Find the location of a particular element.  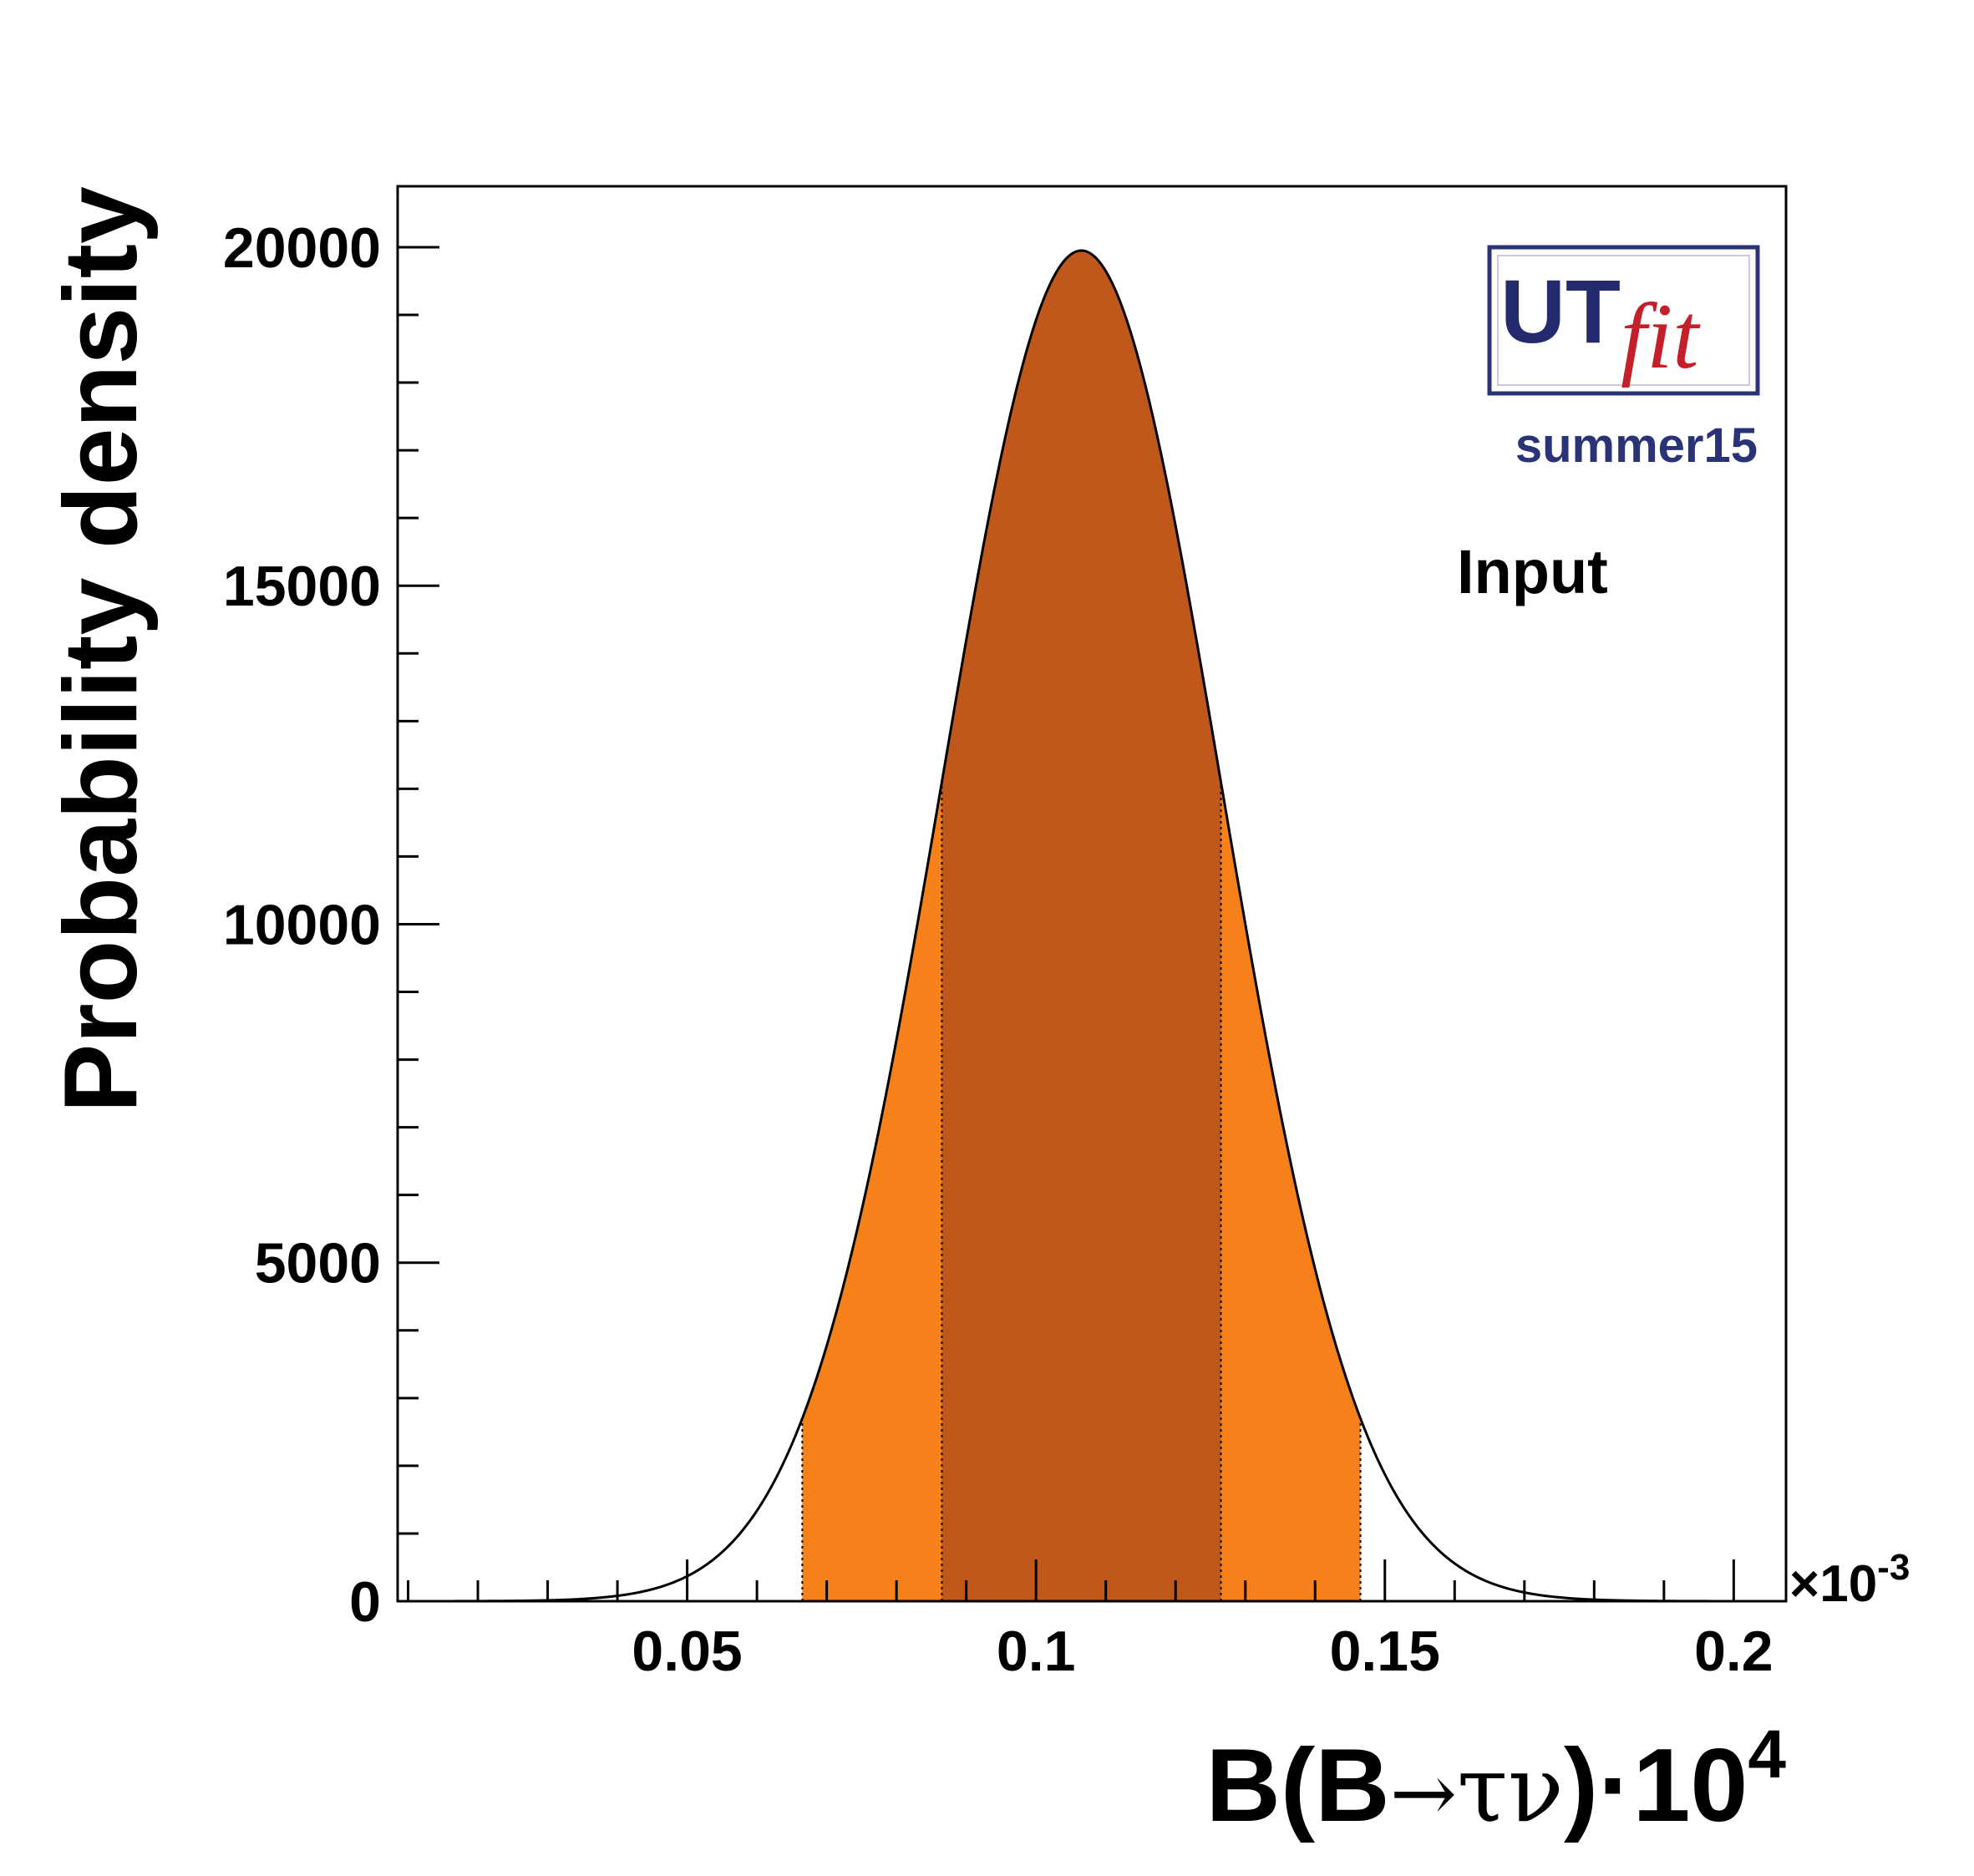

x-axis-ticks: 0.05 0.1 0.15 0.2 is located at coordinates (1090, 1621).